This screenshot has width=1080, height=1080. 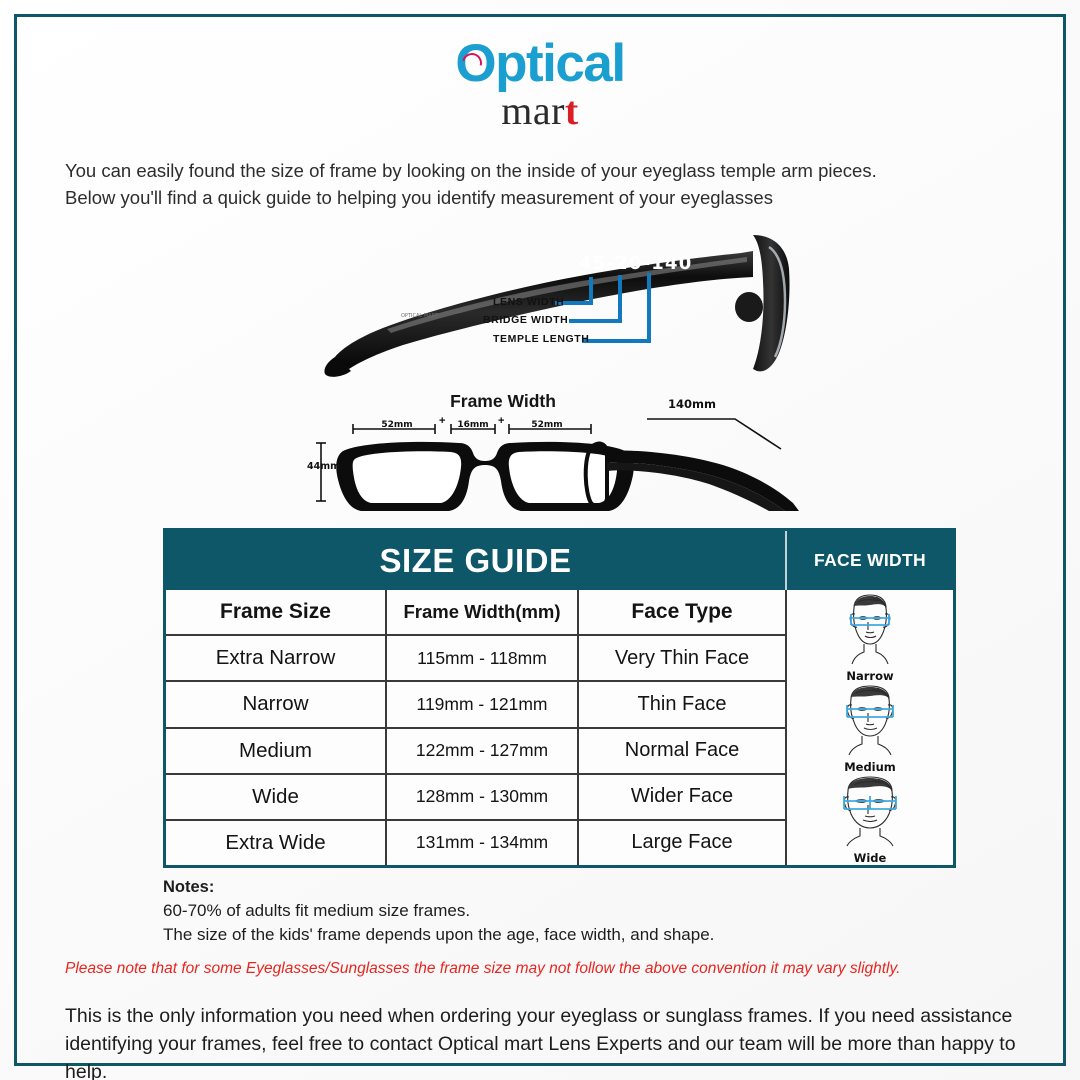 I want to click on ear-tip-shape, so click(x=337, y=367).